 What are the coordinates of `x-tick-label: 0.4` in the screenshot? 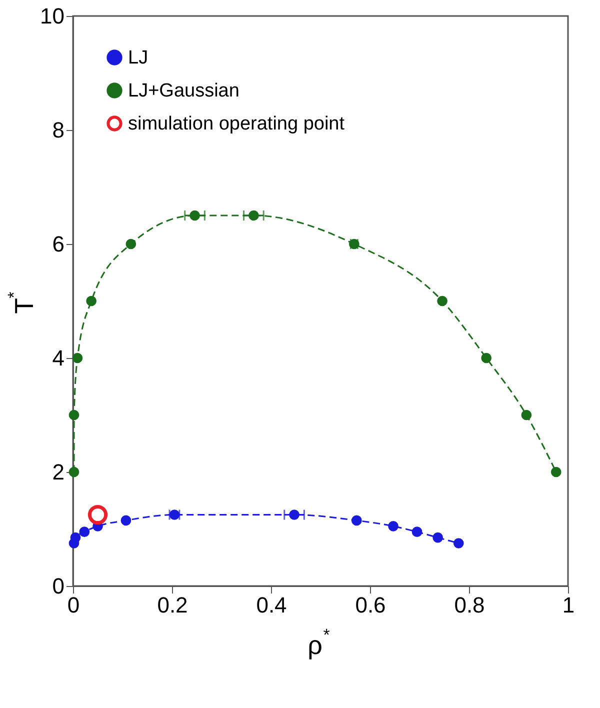 It's located at (271, 605).